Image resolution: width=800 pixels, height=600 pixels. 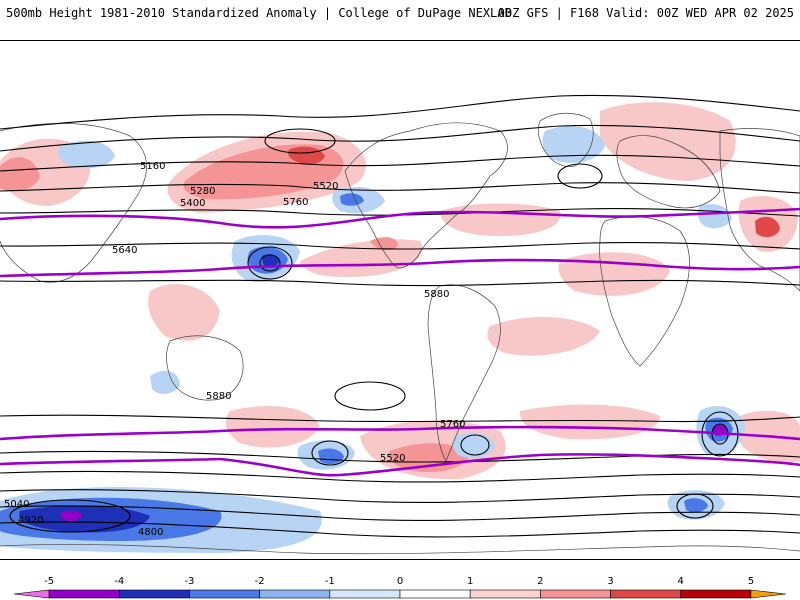 What do you see at coordinates (30, 520) in the screenshot?
I see `contour-label: 4920` at bounding box center [30, 520].